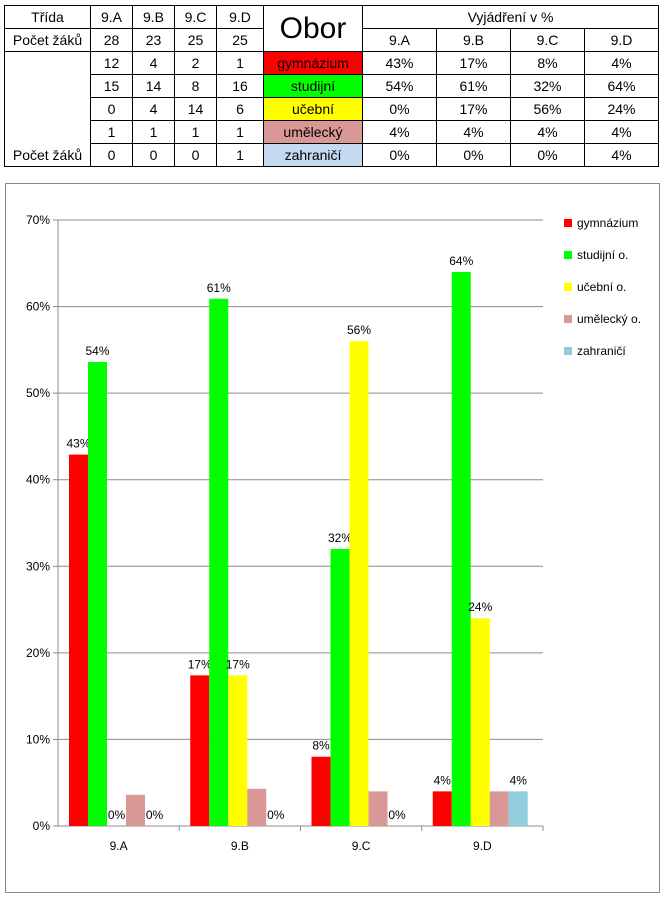 This screenshot has width=666, height=900. Describe the element at coordinates (313, 28) in the screenshot. I see `obor-header: Obor` at that location.